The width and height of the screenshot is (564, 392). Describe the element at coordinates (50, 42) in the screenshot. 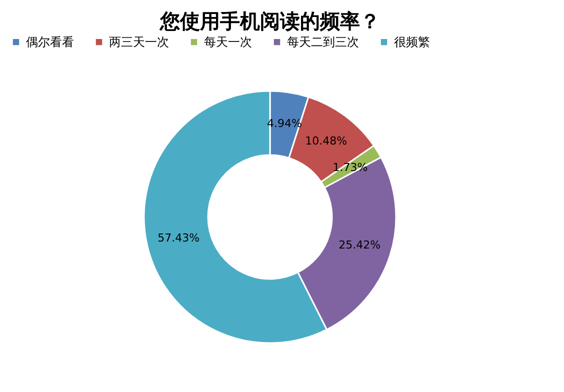

I see `legend-label: 偶尔看看` at that location.